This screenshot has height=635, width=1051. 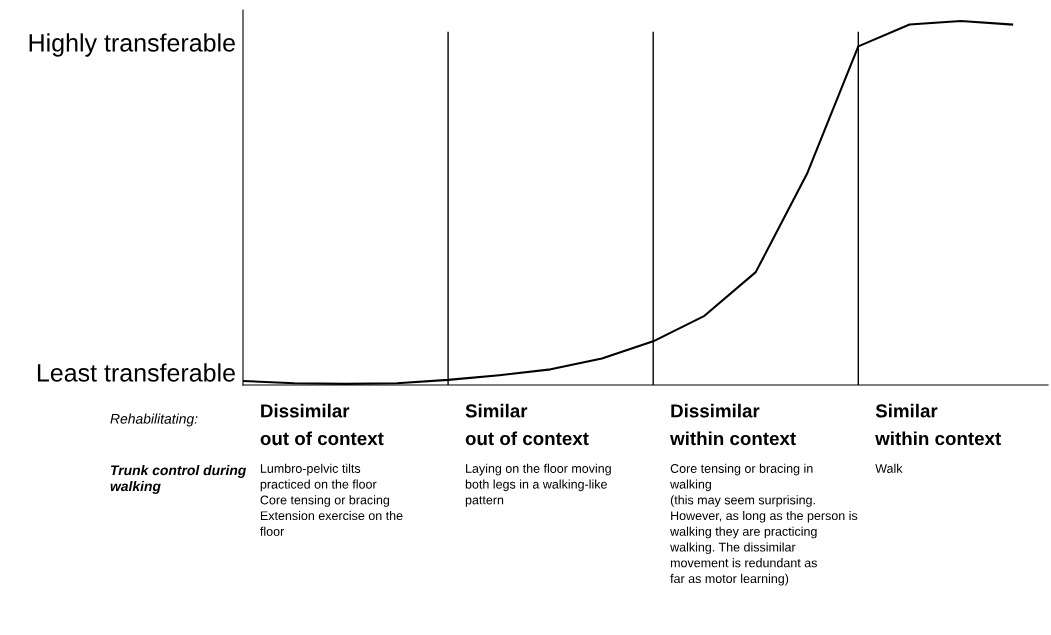 What do you see at coordinates (527, 424) in the screenshot?
I see `text: Similar out of context` at bounding box center [527, 424].